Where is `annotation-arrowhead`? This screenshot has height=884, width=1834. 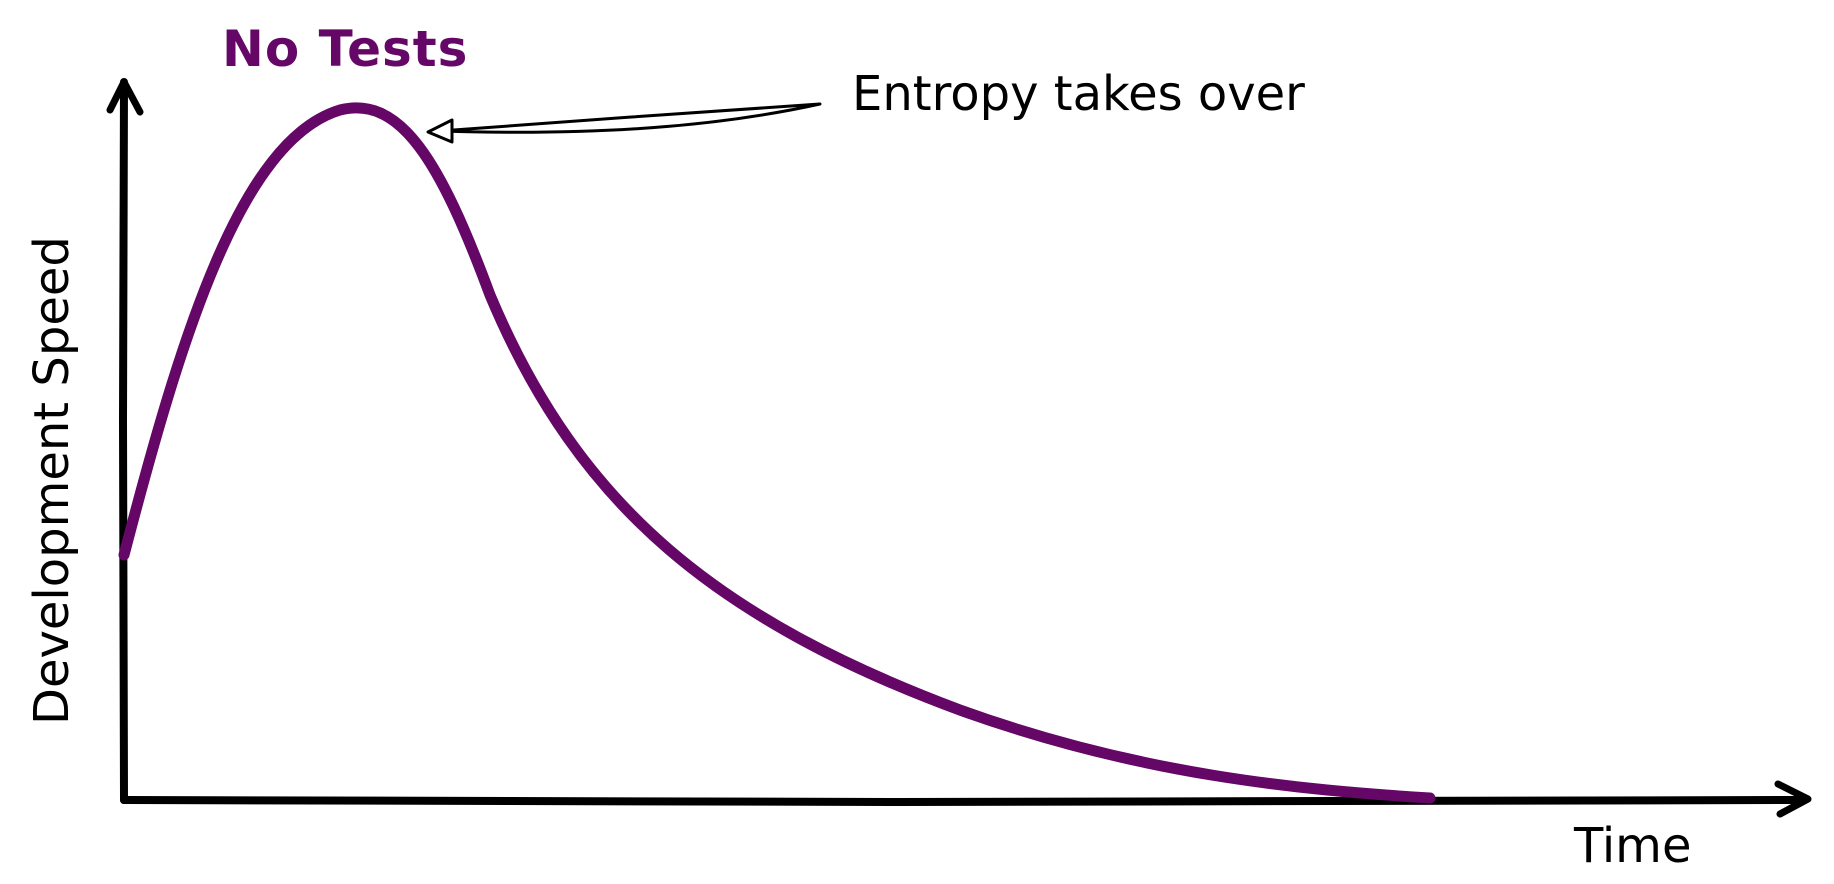 annotation-arrowhead is located at coordinates (440, 131).